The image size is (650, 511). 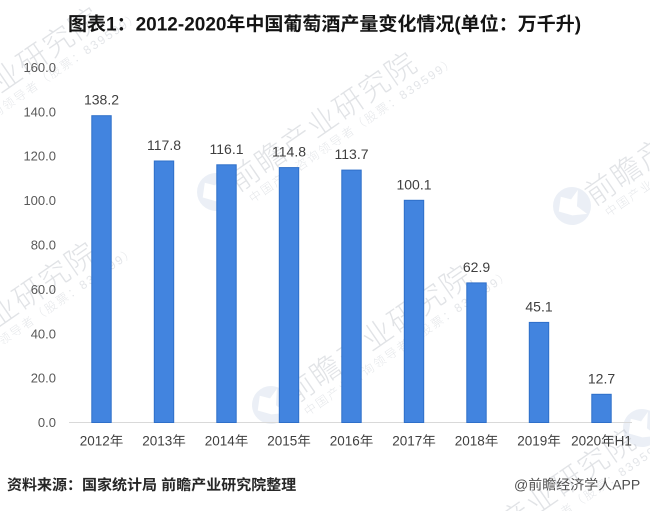 I want to click on svg-text: 114.8, so click(x=289, y=152).